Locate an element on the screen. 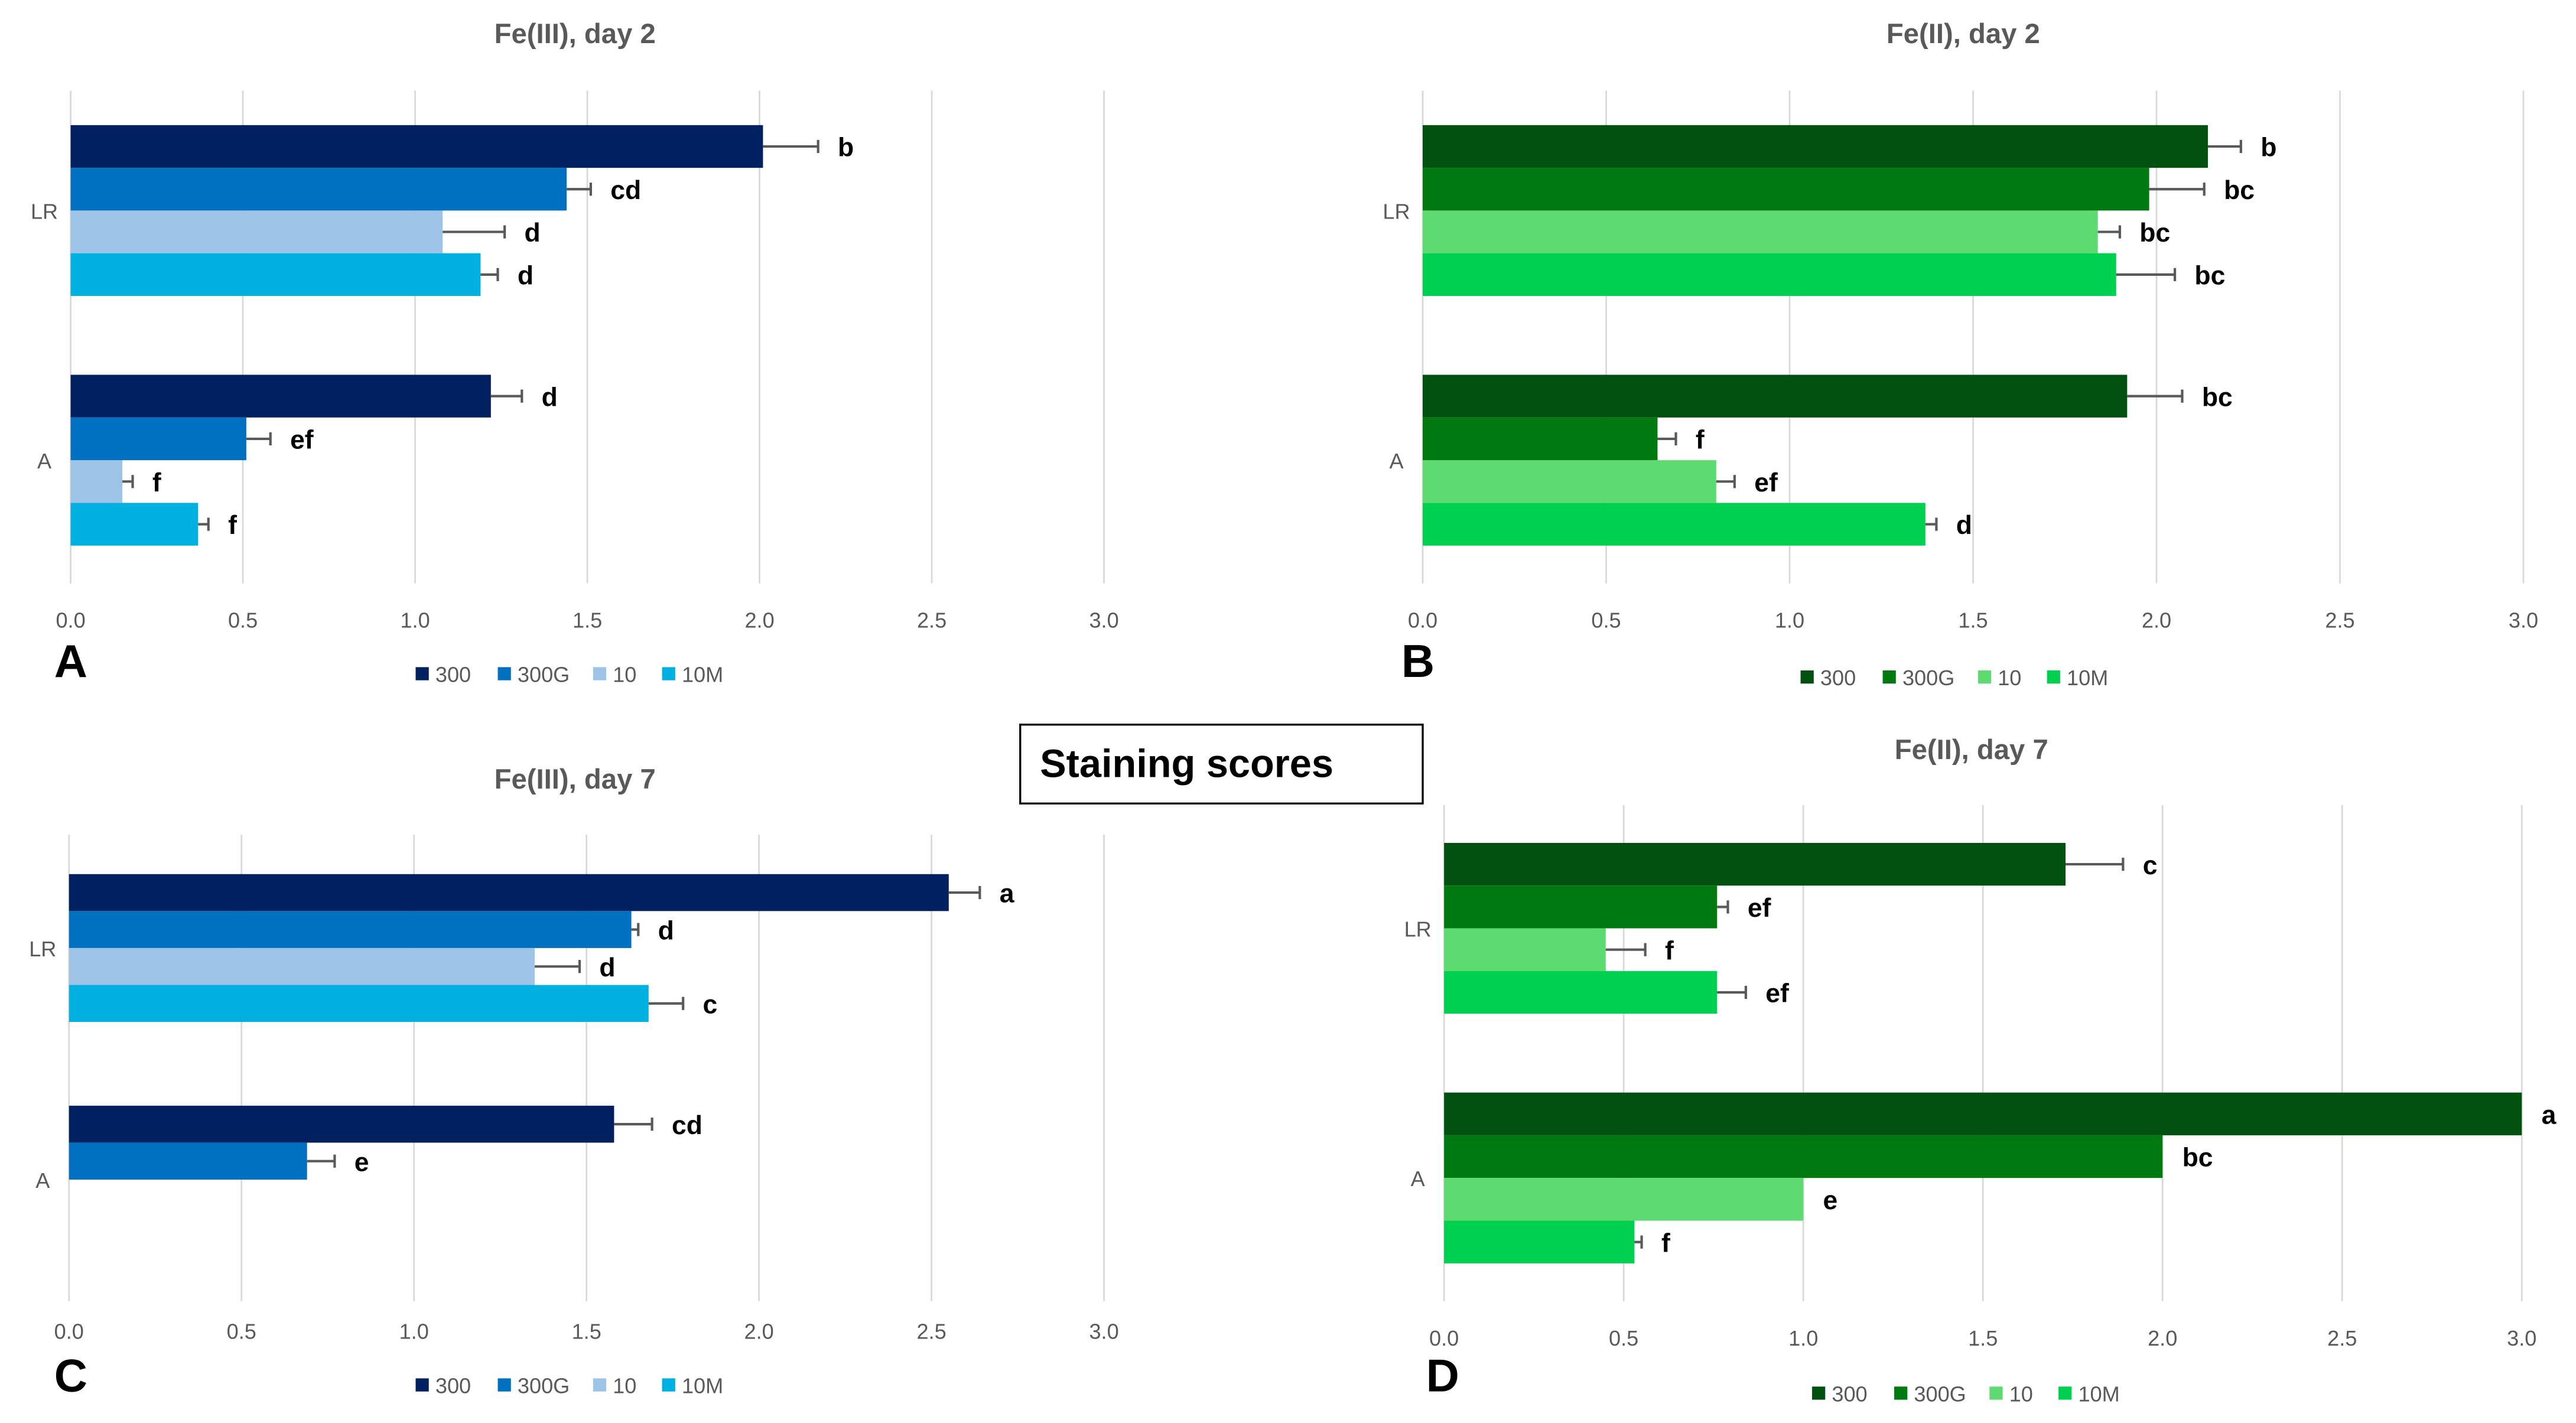  panel-letter: A is located at coordinates (71, 661).